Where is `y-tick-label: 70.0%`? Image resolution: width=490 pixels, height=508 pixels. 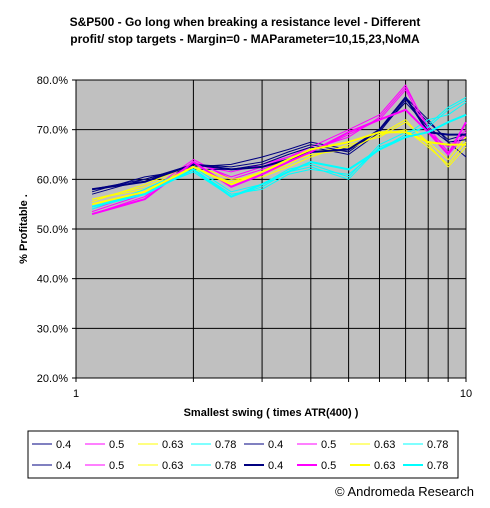
y-tick-label: 70.0% is located at coordinates (52, 131).